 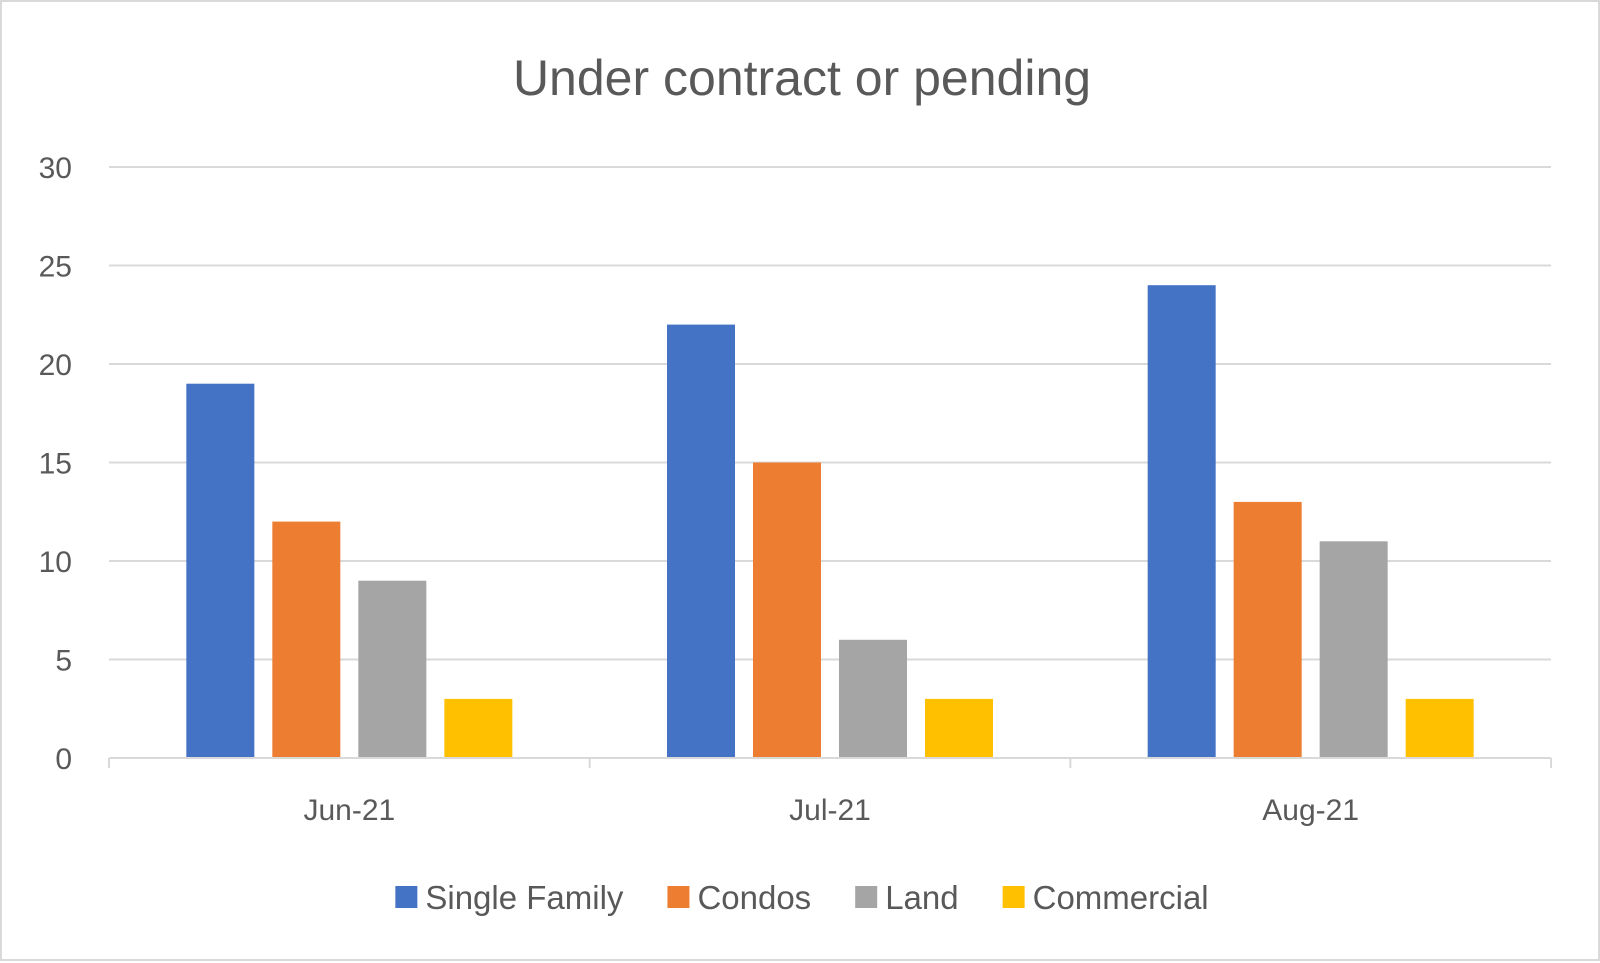 What do you see at coordinates (921, 897) in the screenshot?
I see `legend-label: Land` at bounding box center [921, 897].